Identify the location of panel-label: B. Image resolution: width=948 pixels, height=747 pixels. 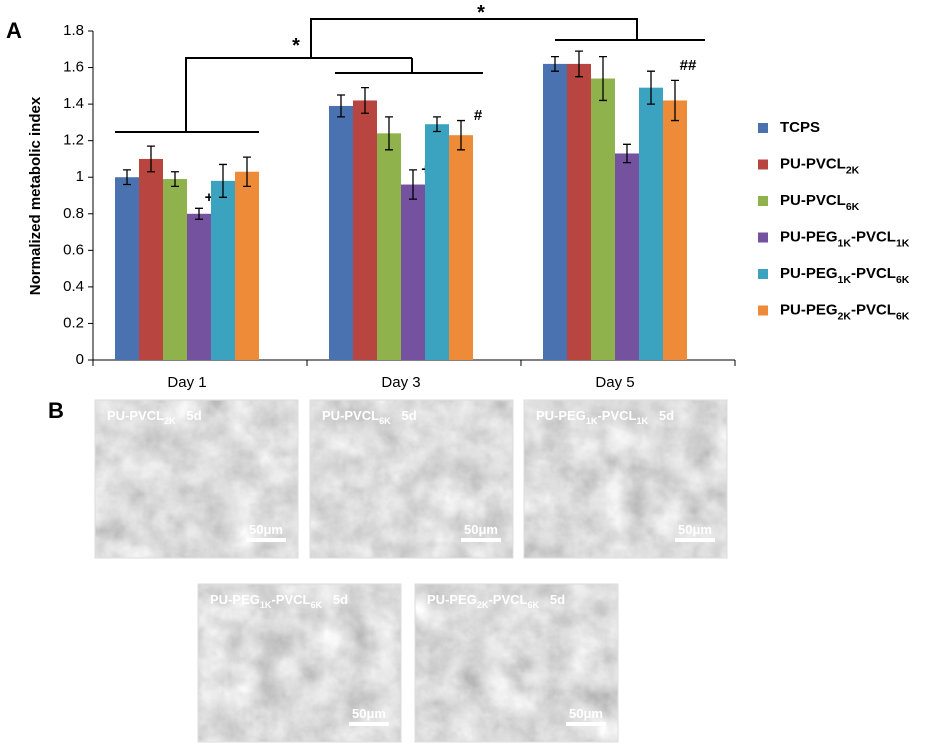
(56, 410).